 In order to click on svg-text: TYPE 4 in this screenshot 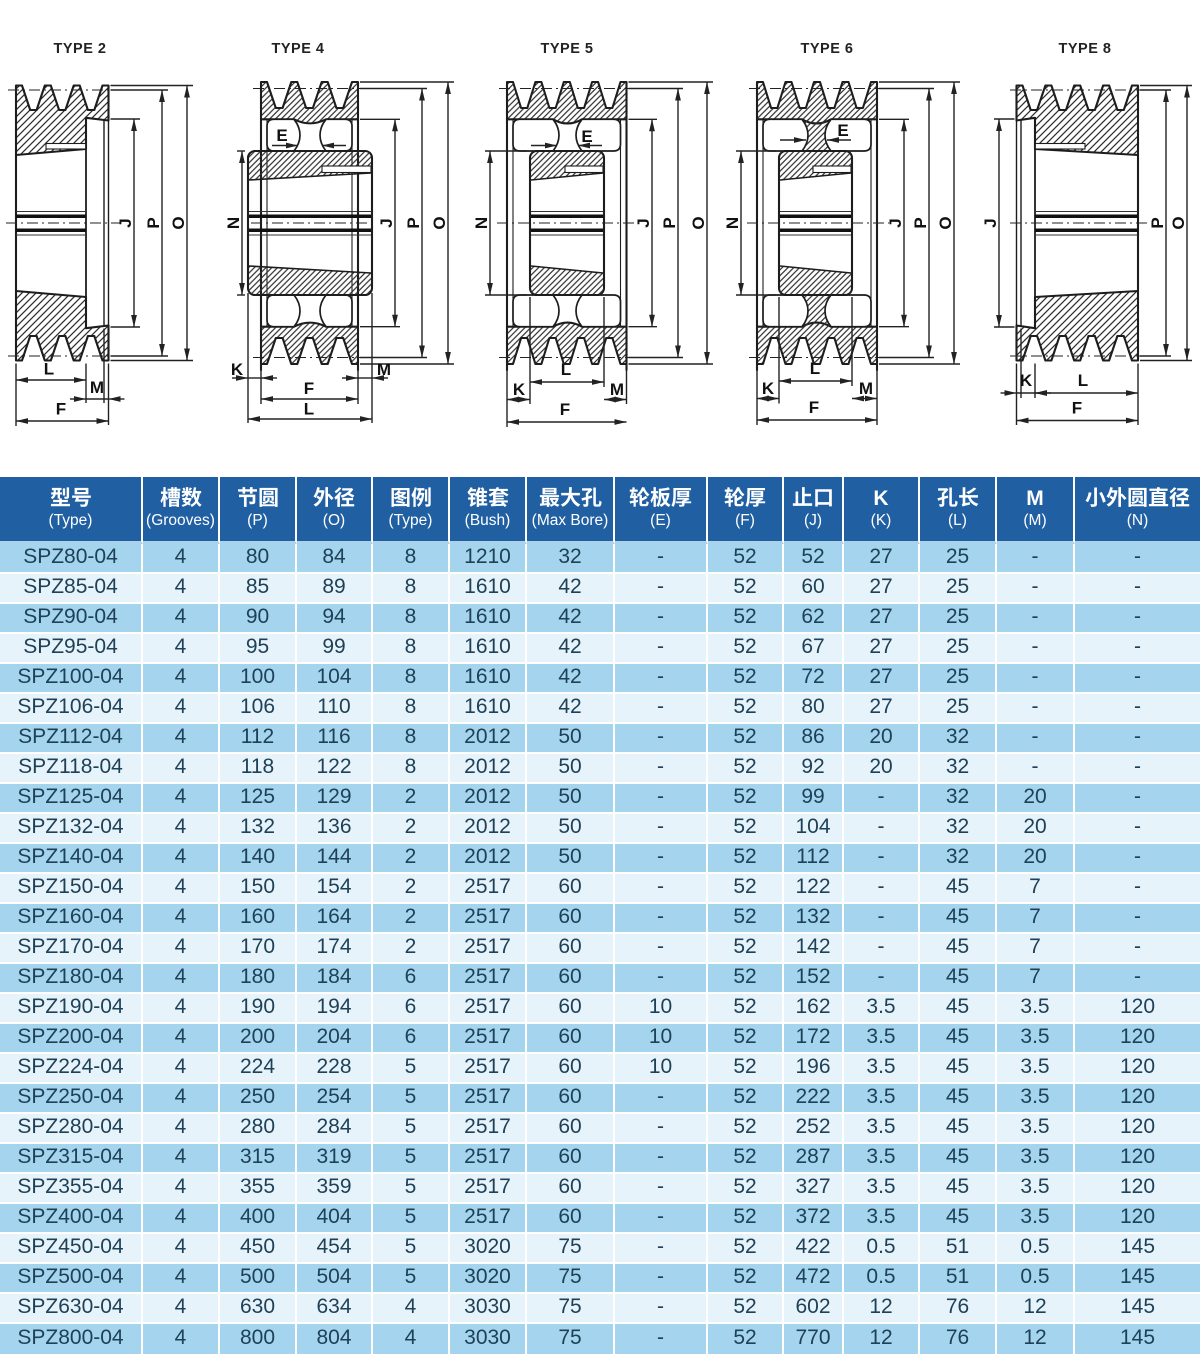, I will do `click(298, 49)`.